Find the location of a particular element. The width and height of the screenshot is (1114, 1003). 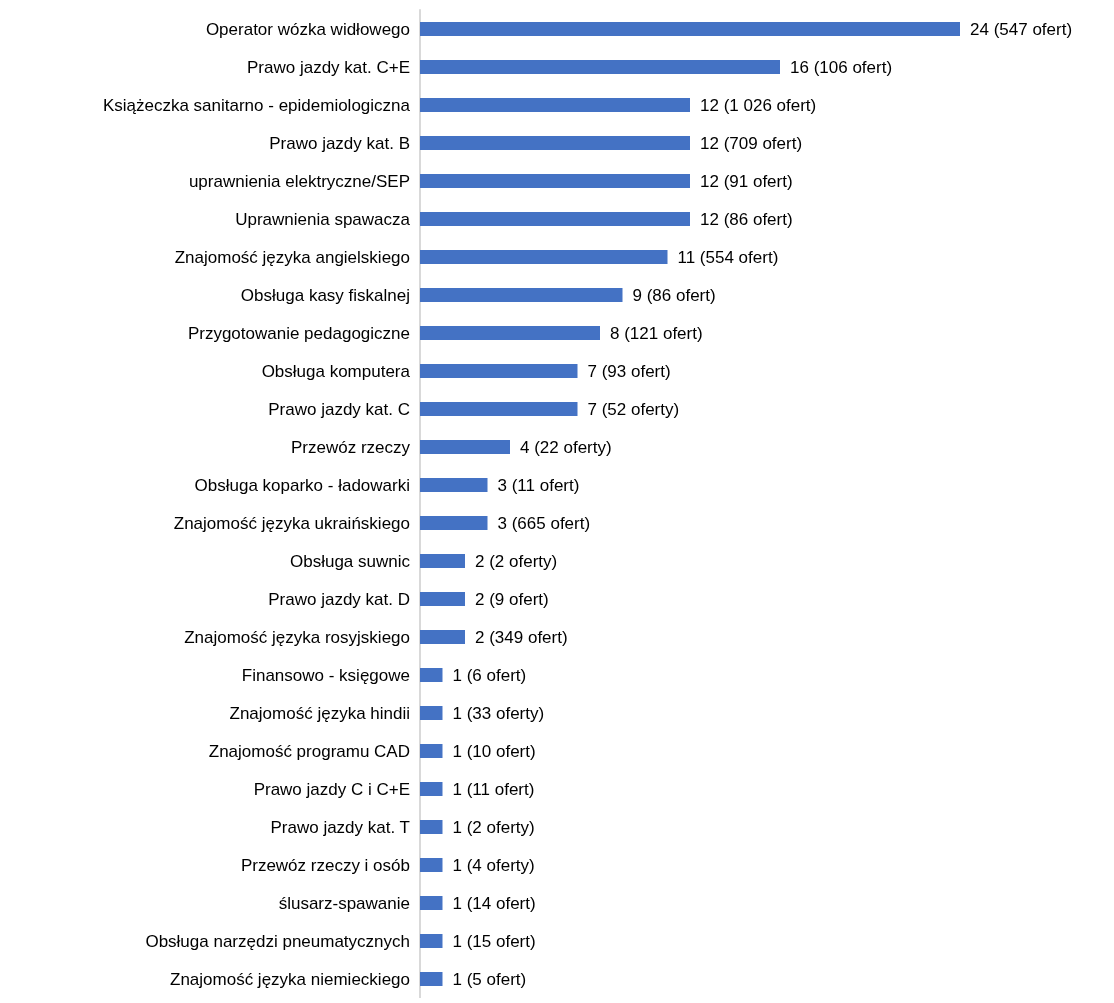

data-label: 11 (554 ofert) is located at coordinates (728, 257).